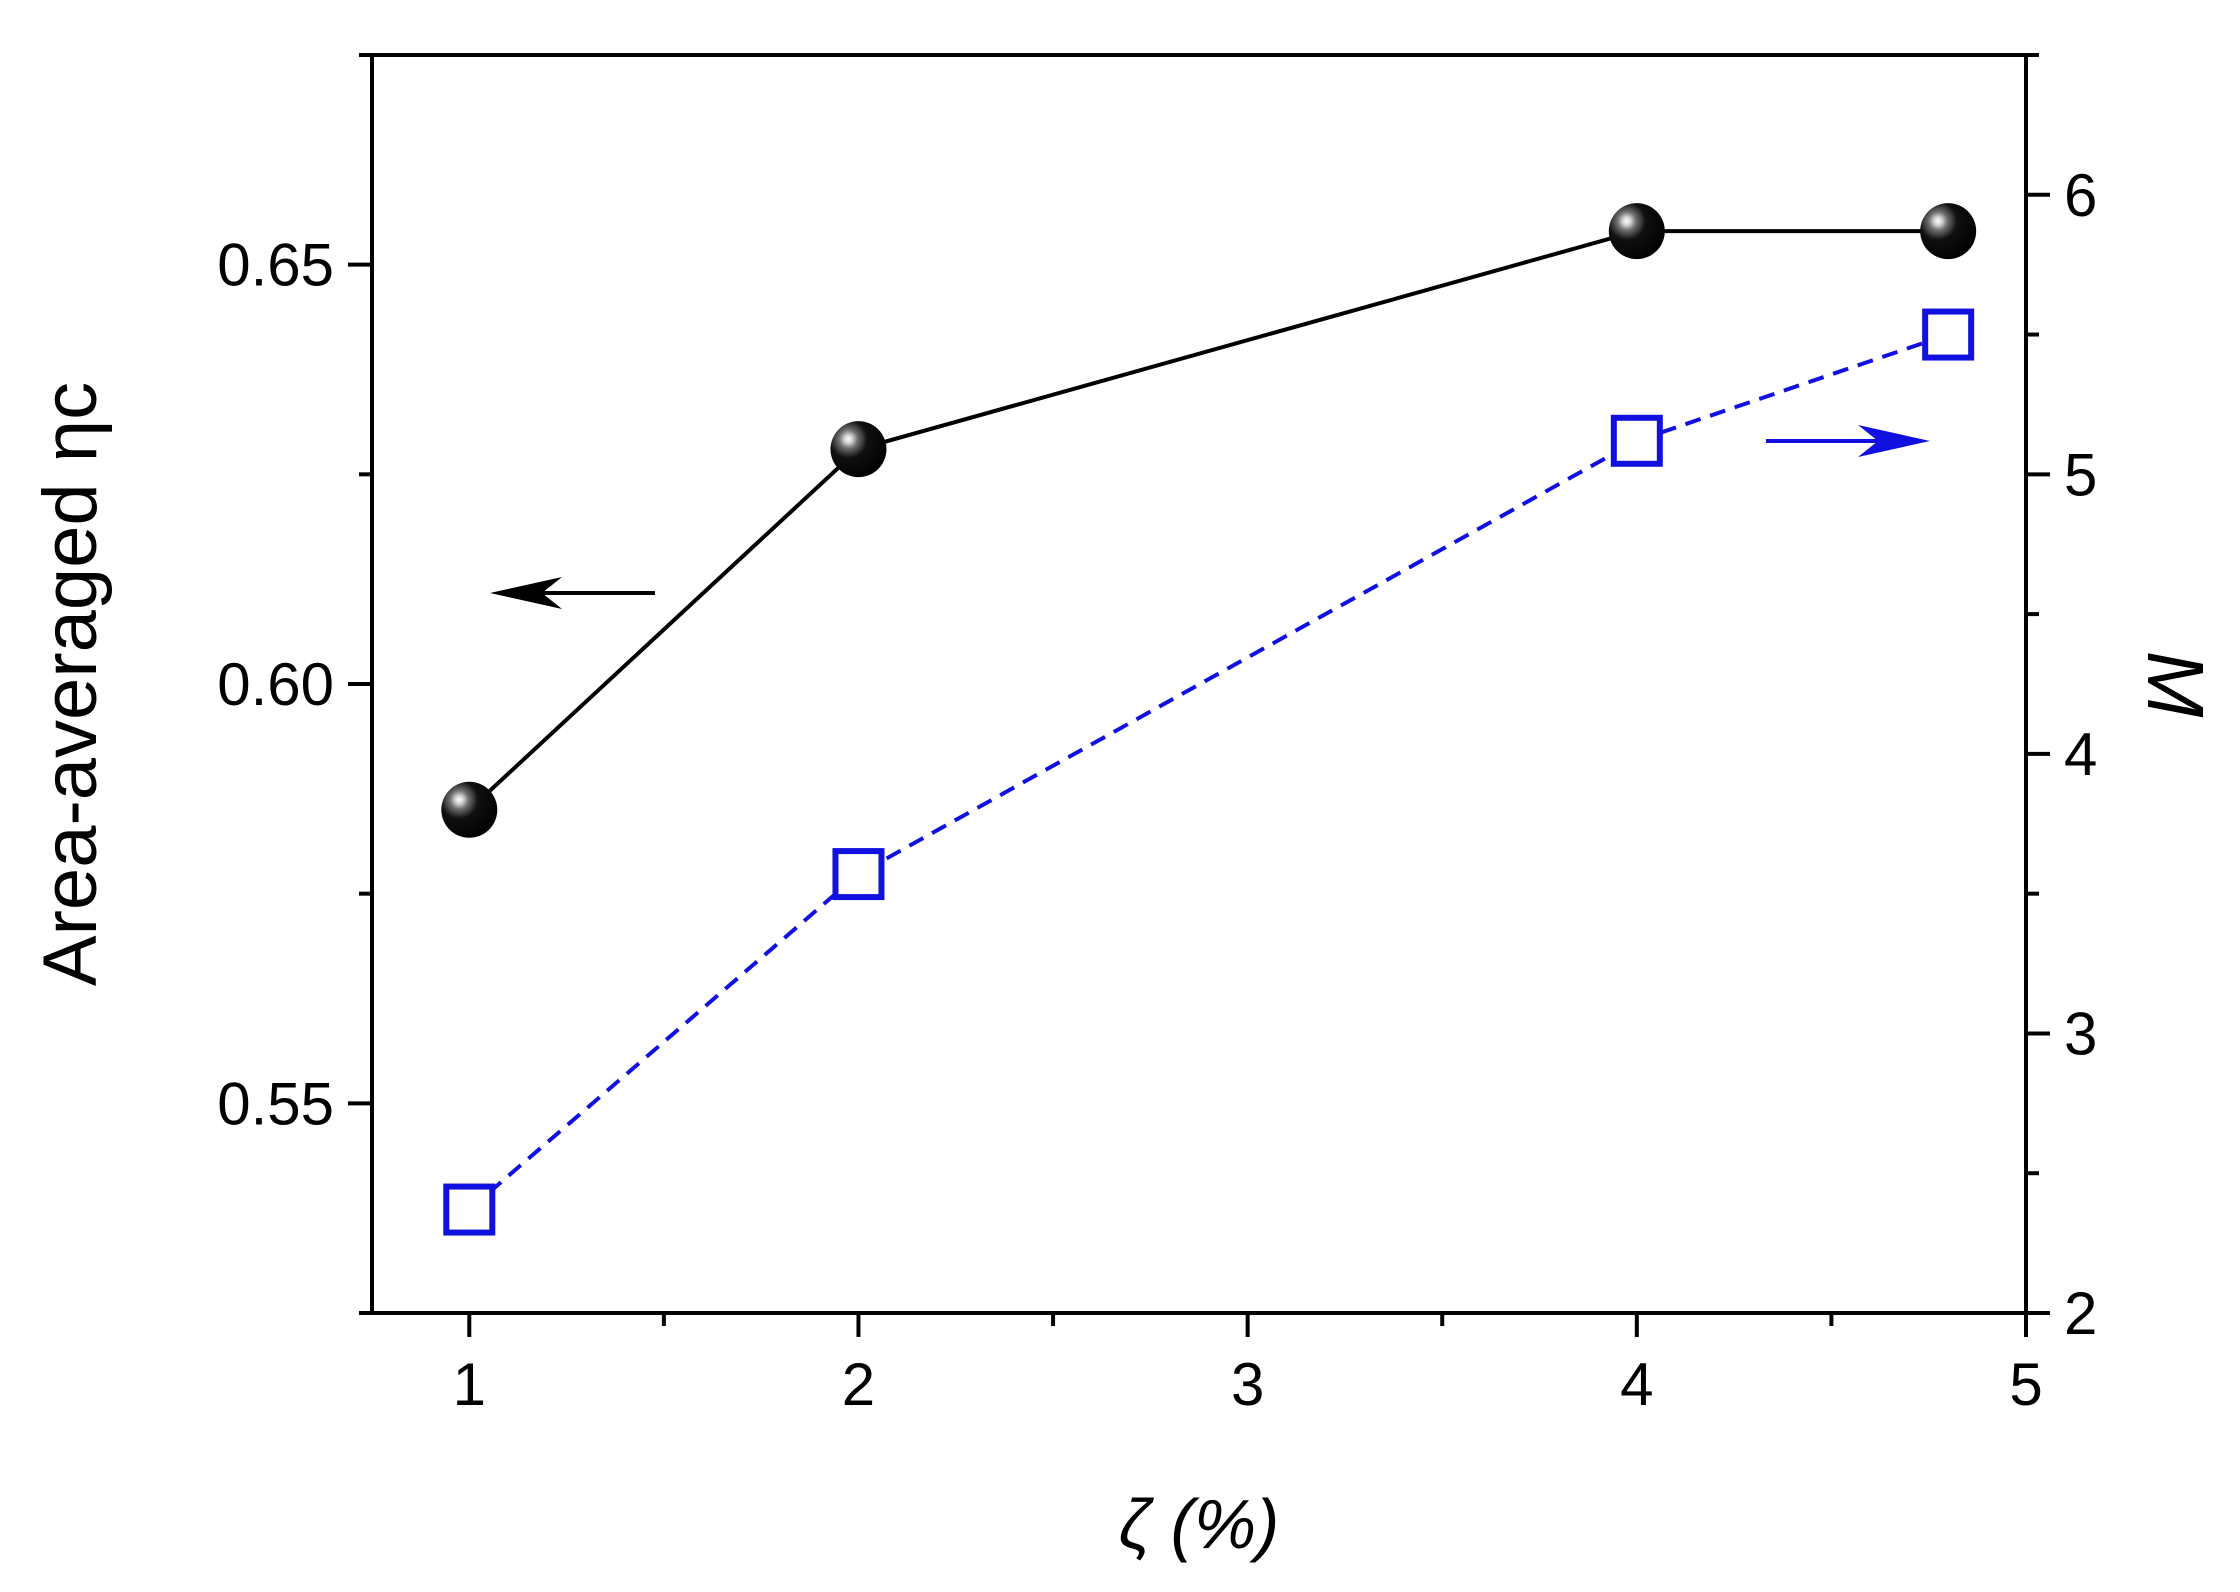 The height and width of the screenshot is (1592, 2240). I want to click on arrow-2-head, so click(1894, 441).